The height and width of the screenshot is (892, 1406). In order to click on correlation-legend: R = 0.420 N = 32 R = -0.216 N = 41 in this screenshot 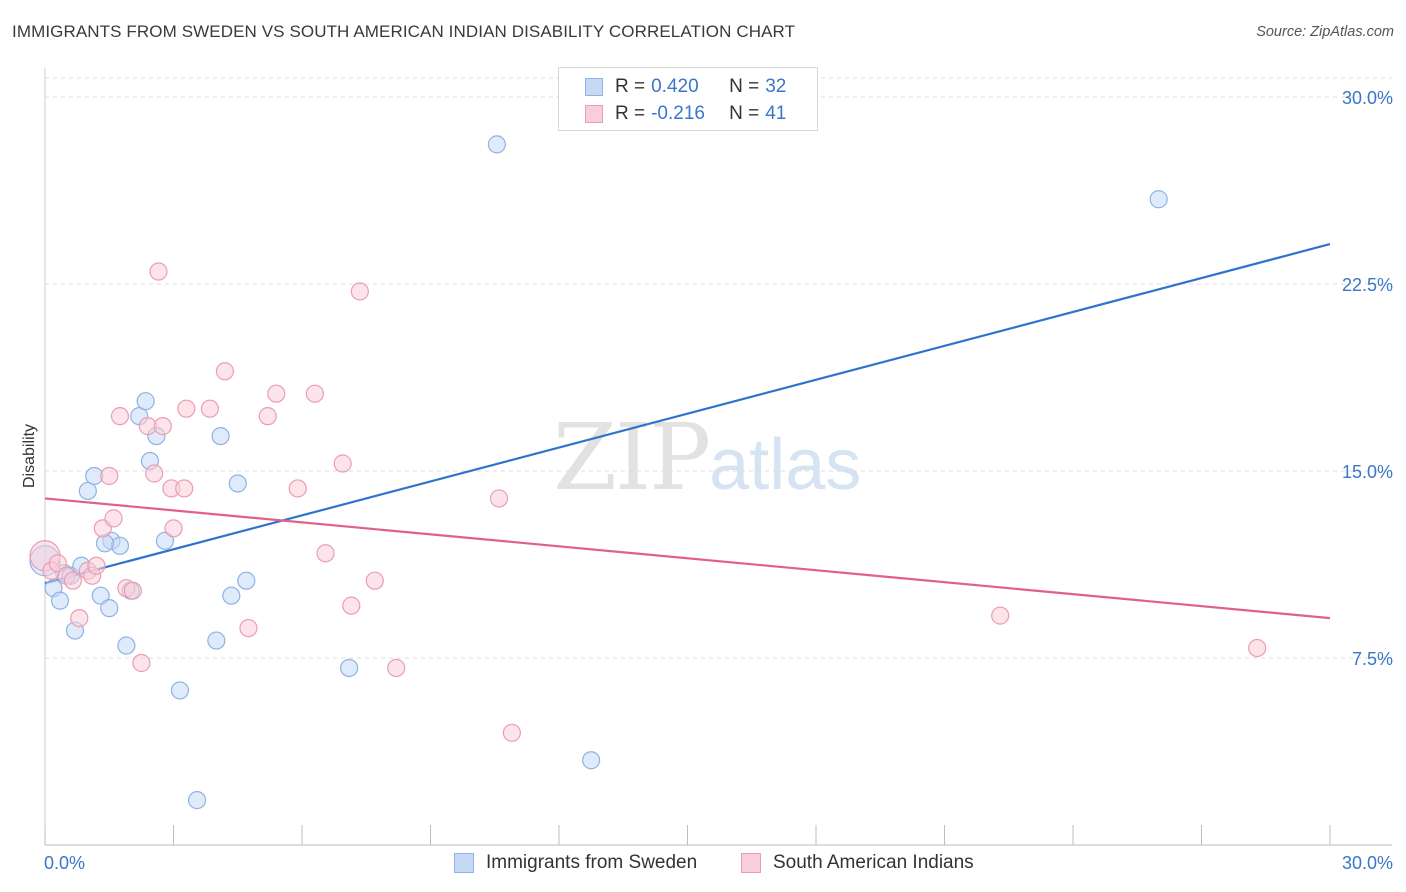, I will do `click(688, 99)`.